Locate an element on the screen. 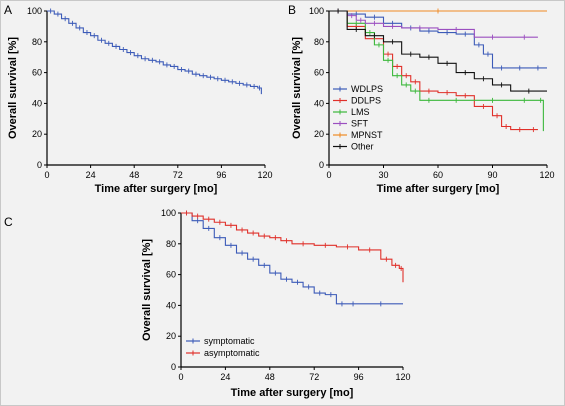 The image size is (565, 406). legend-label: WDLPS is located at coordinates (367, 89).